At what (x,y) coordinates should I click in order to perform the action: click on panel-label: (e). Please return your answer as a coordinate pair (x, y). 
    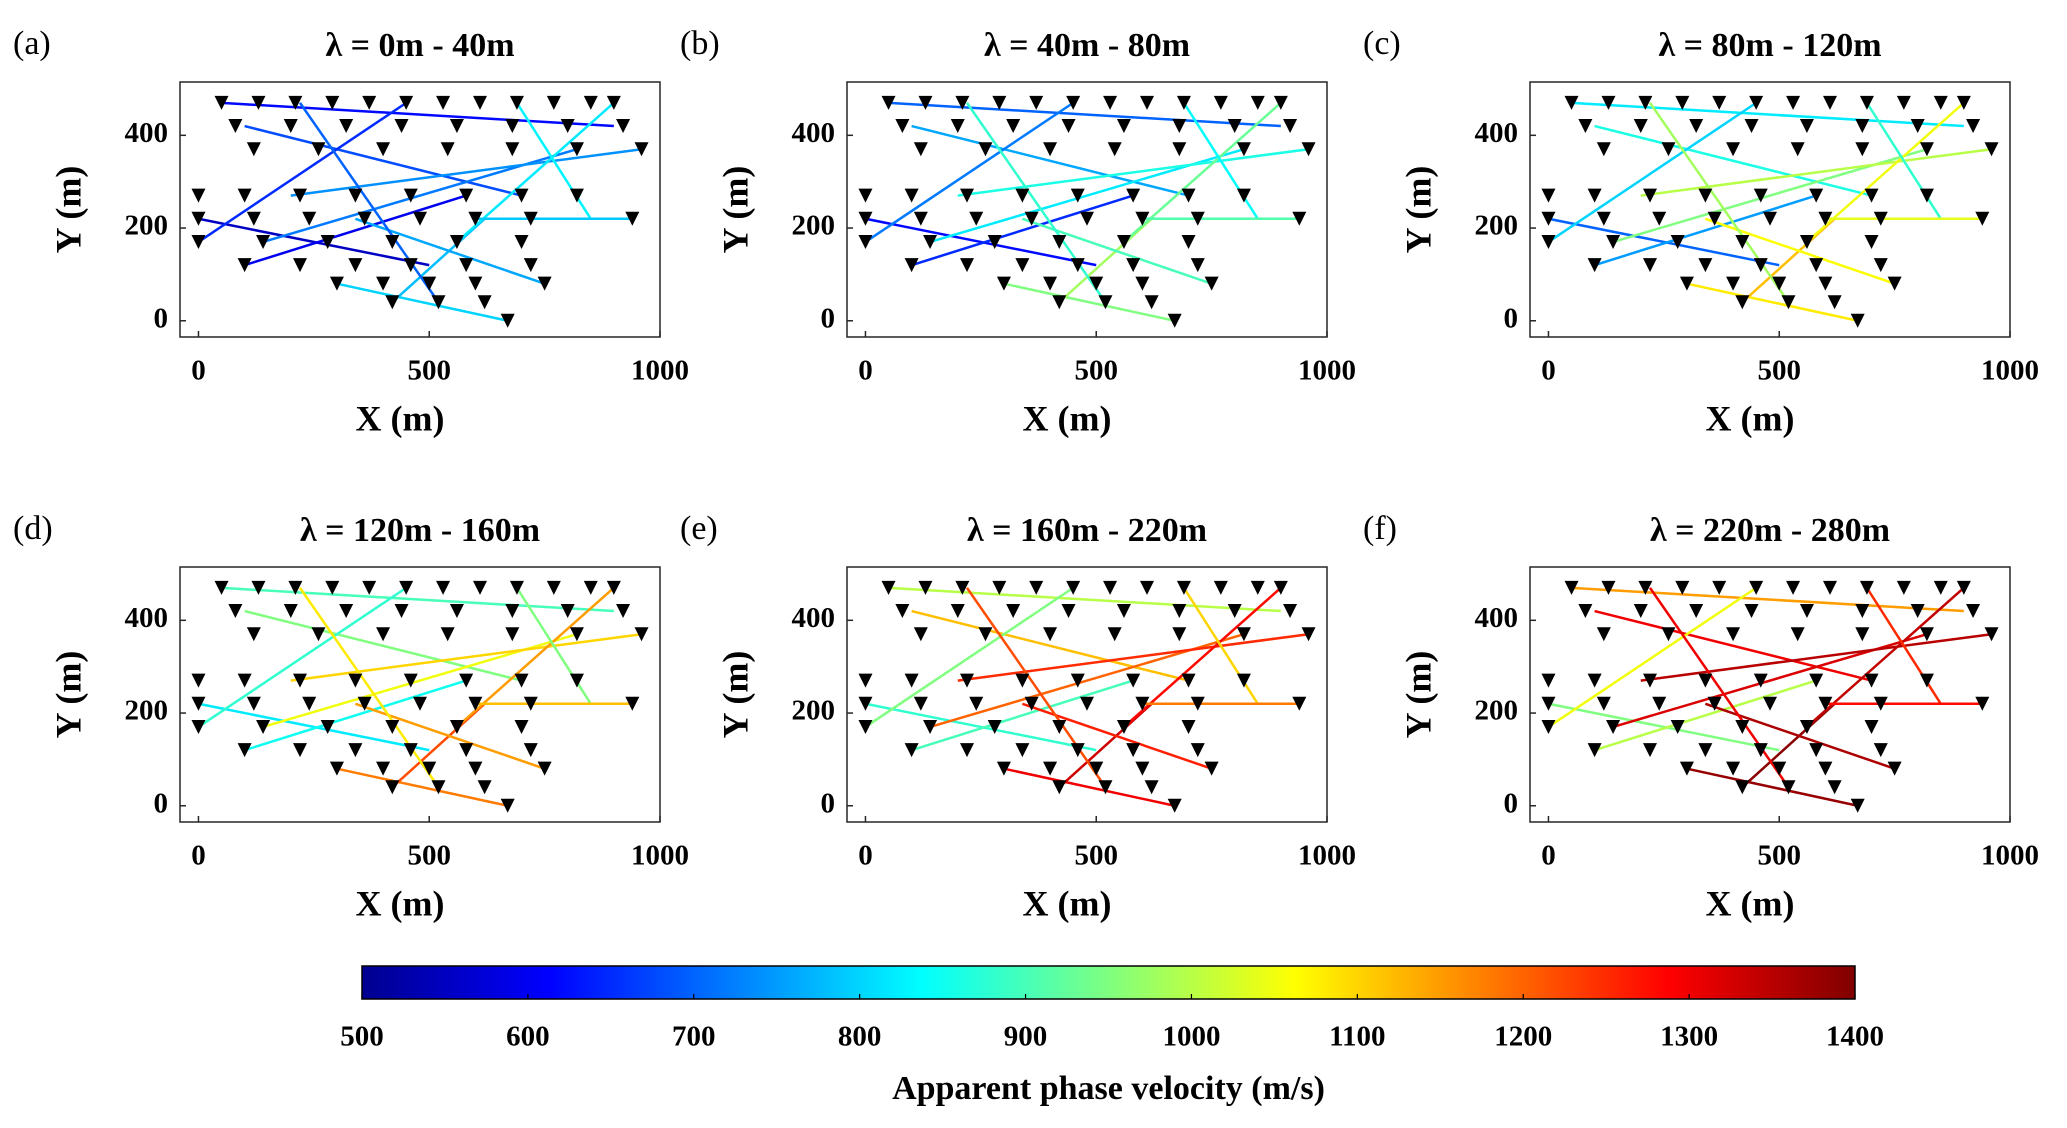
    Looking at the image, I should click on (699, 528).